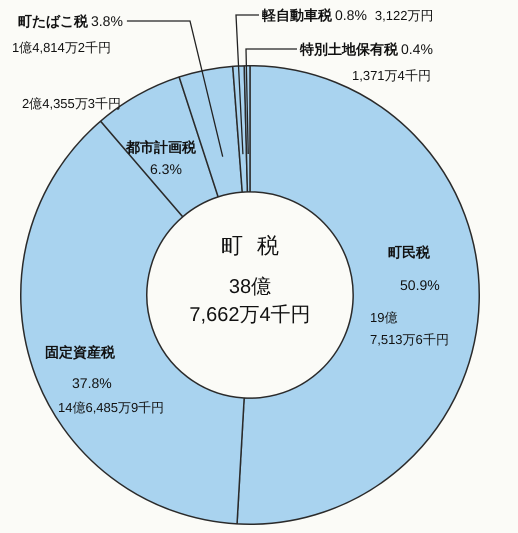 The width and height of the screenshot is (518, 533). What do you see at coordinates (61, 47) in the screenshot?
I see `text: 1億4,814万2千円` at bounding box center [61, 47].